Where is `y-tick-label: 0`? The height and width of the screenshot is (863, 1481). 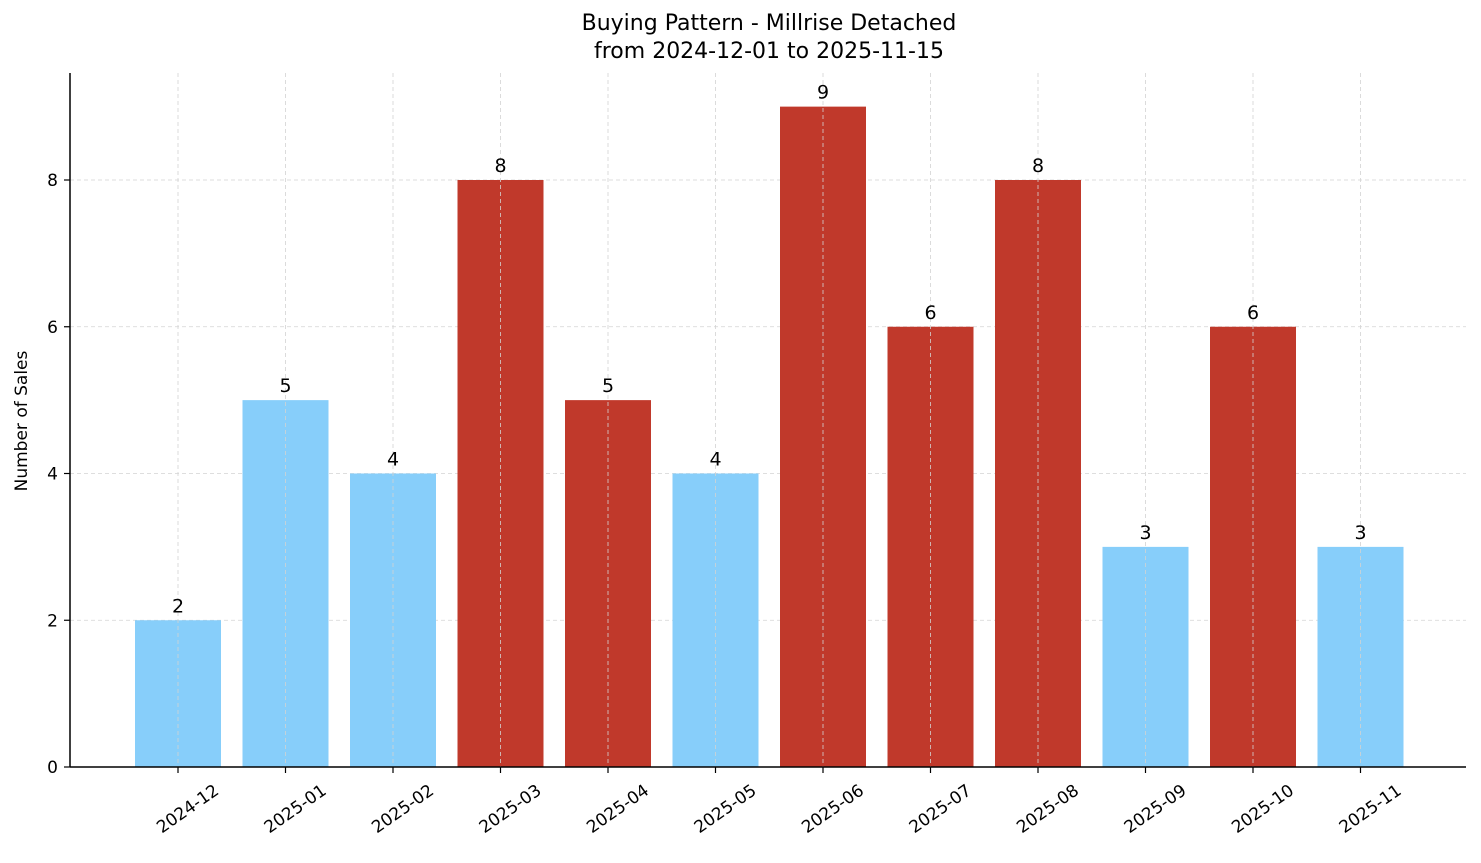
y-tick-label: 0 is located at coordinates (52, 768).